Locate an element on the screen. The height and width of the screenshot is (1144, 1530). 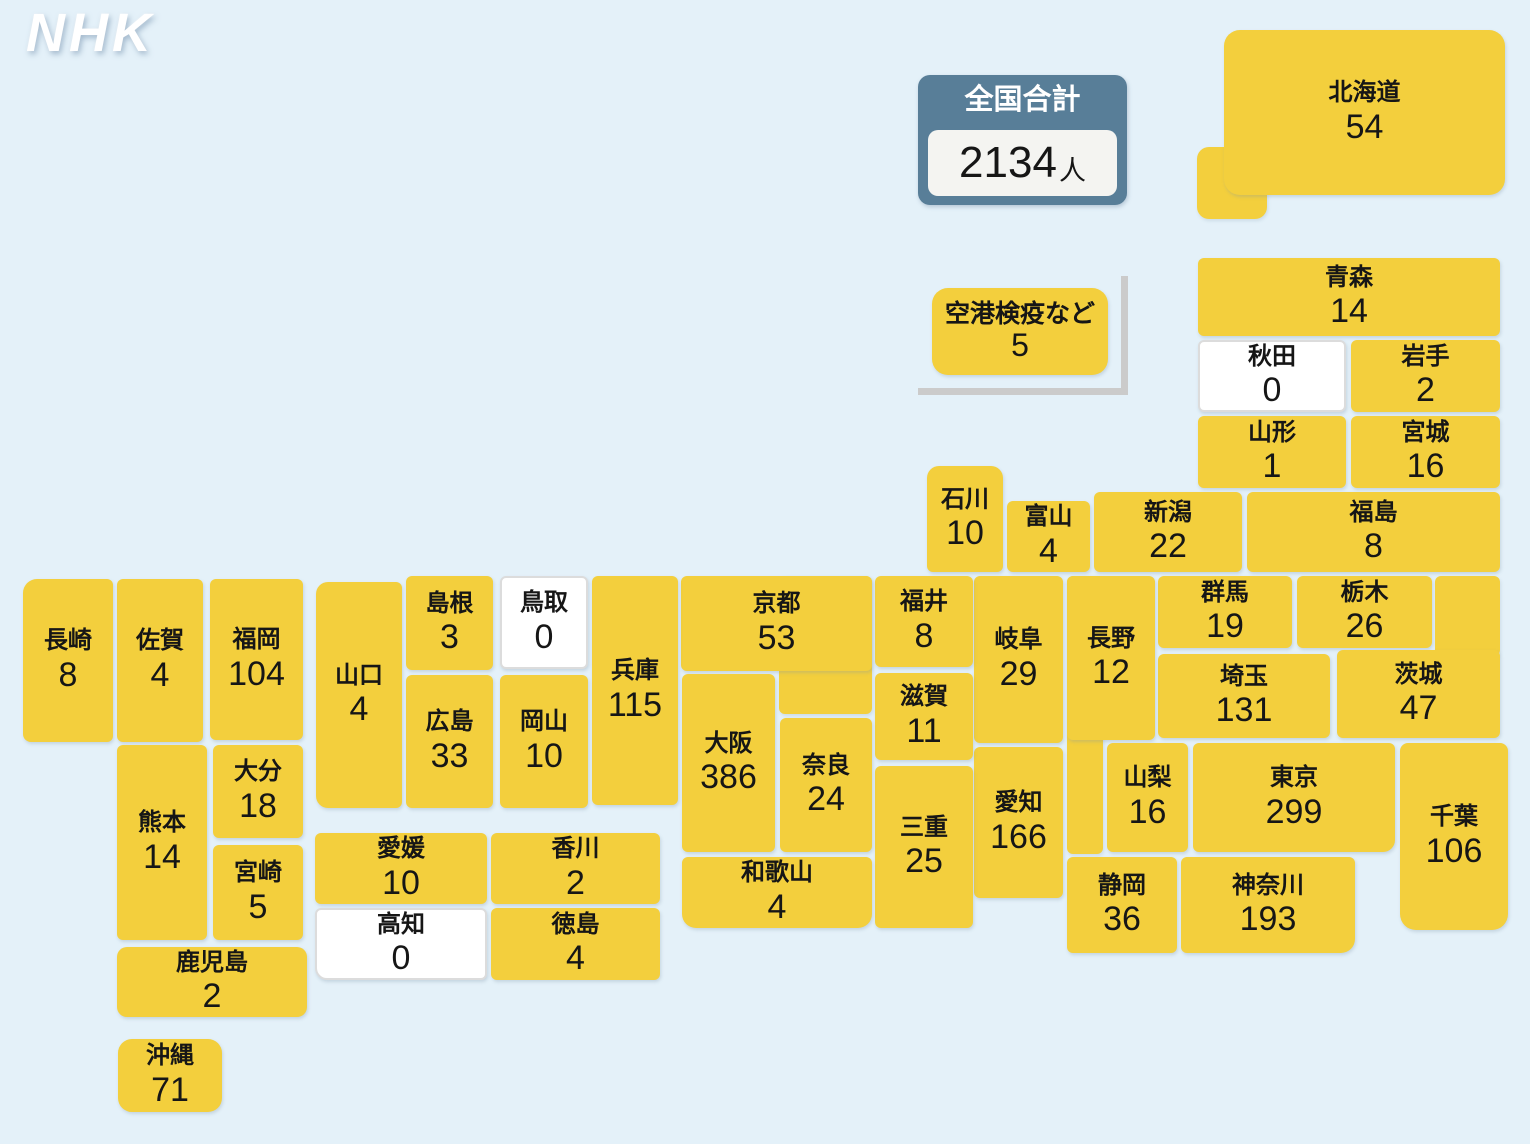
nhk-logo: NHK is located at coordinates (90, 33).